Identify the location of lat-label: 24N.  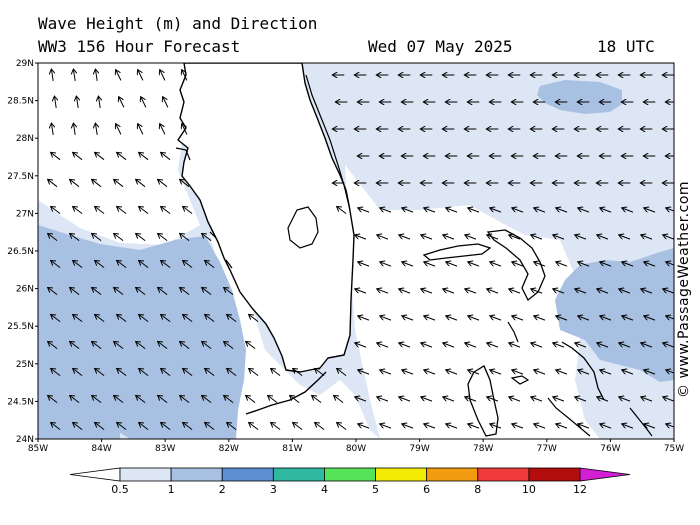
(25, 440).